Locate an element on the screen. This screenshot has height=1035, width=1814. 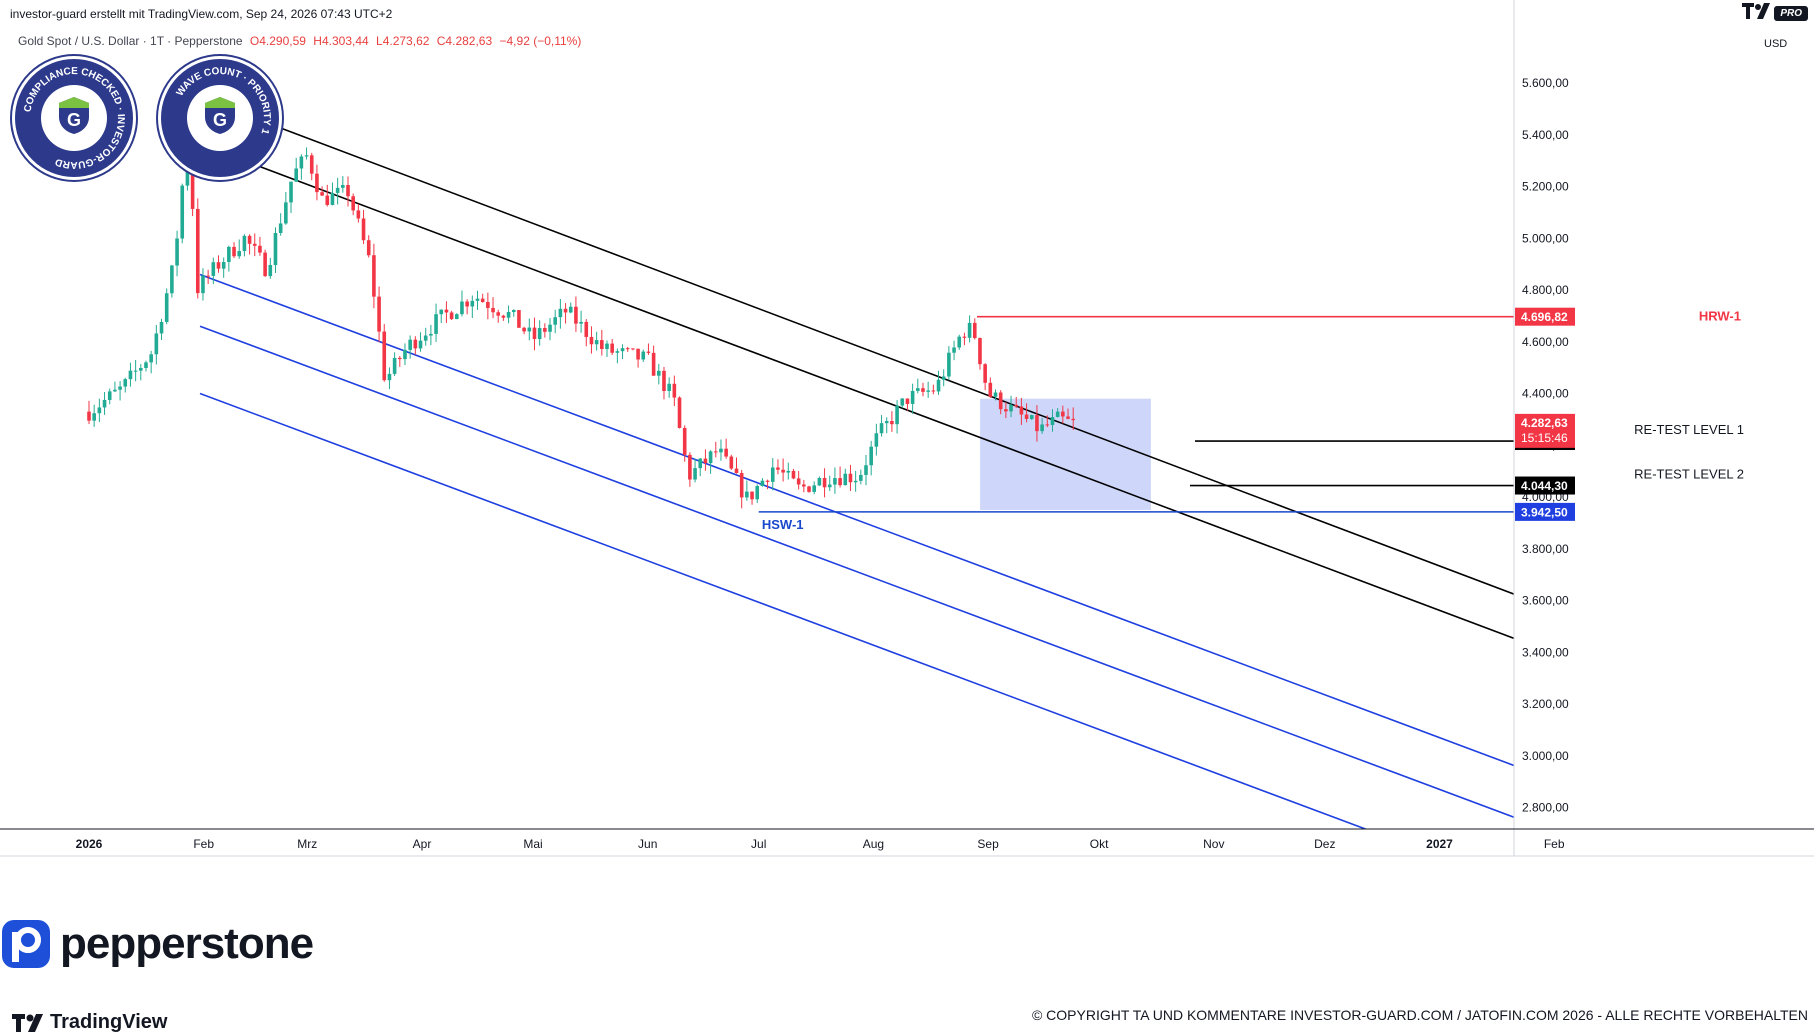
tradingview-wordmark: TradingView is located at coordinates (109, 1022).